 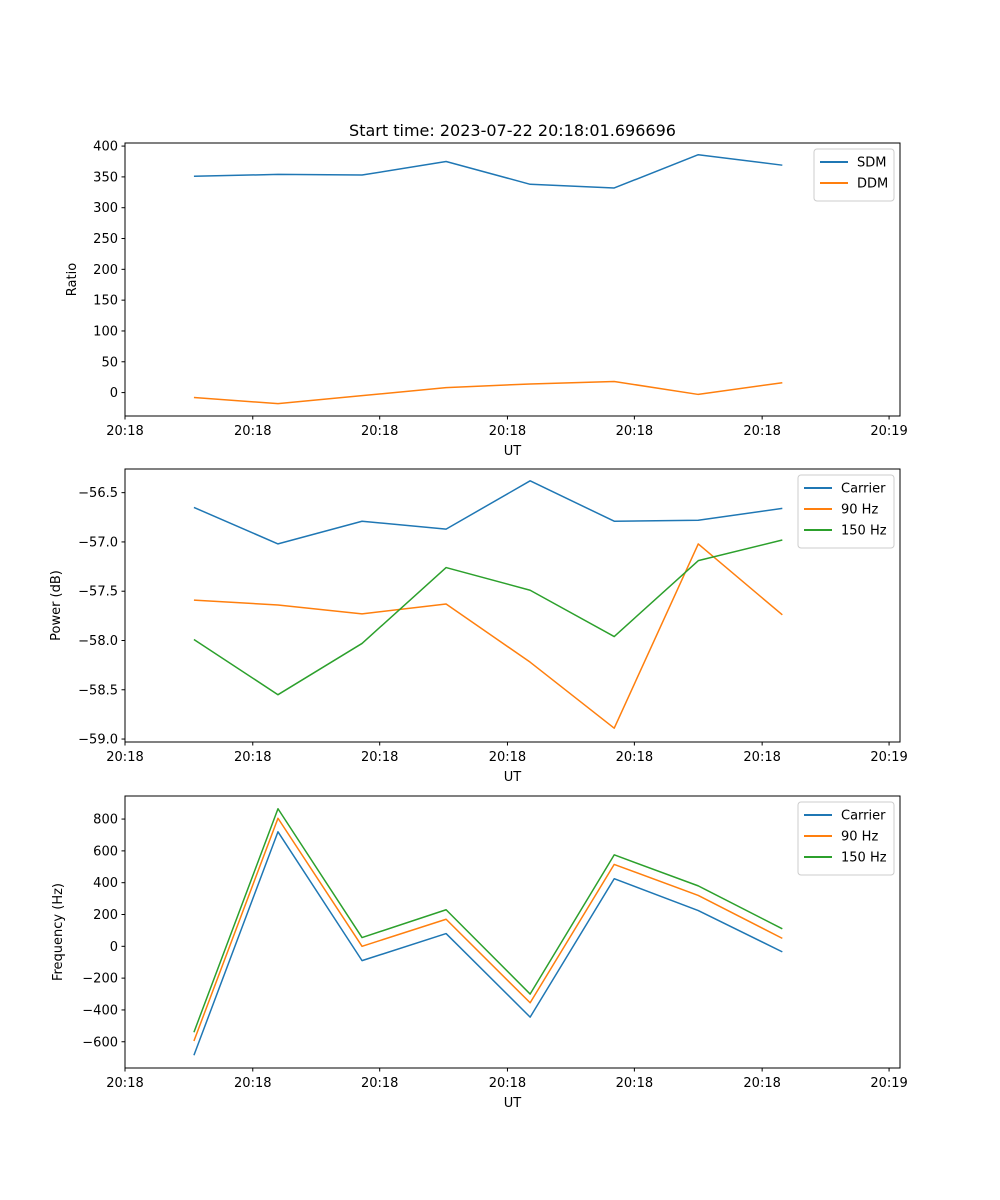 I want to click on legend: SDM DDM, so click(x=854, y=175).